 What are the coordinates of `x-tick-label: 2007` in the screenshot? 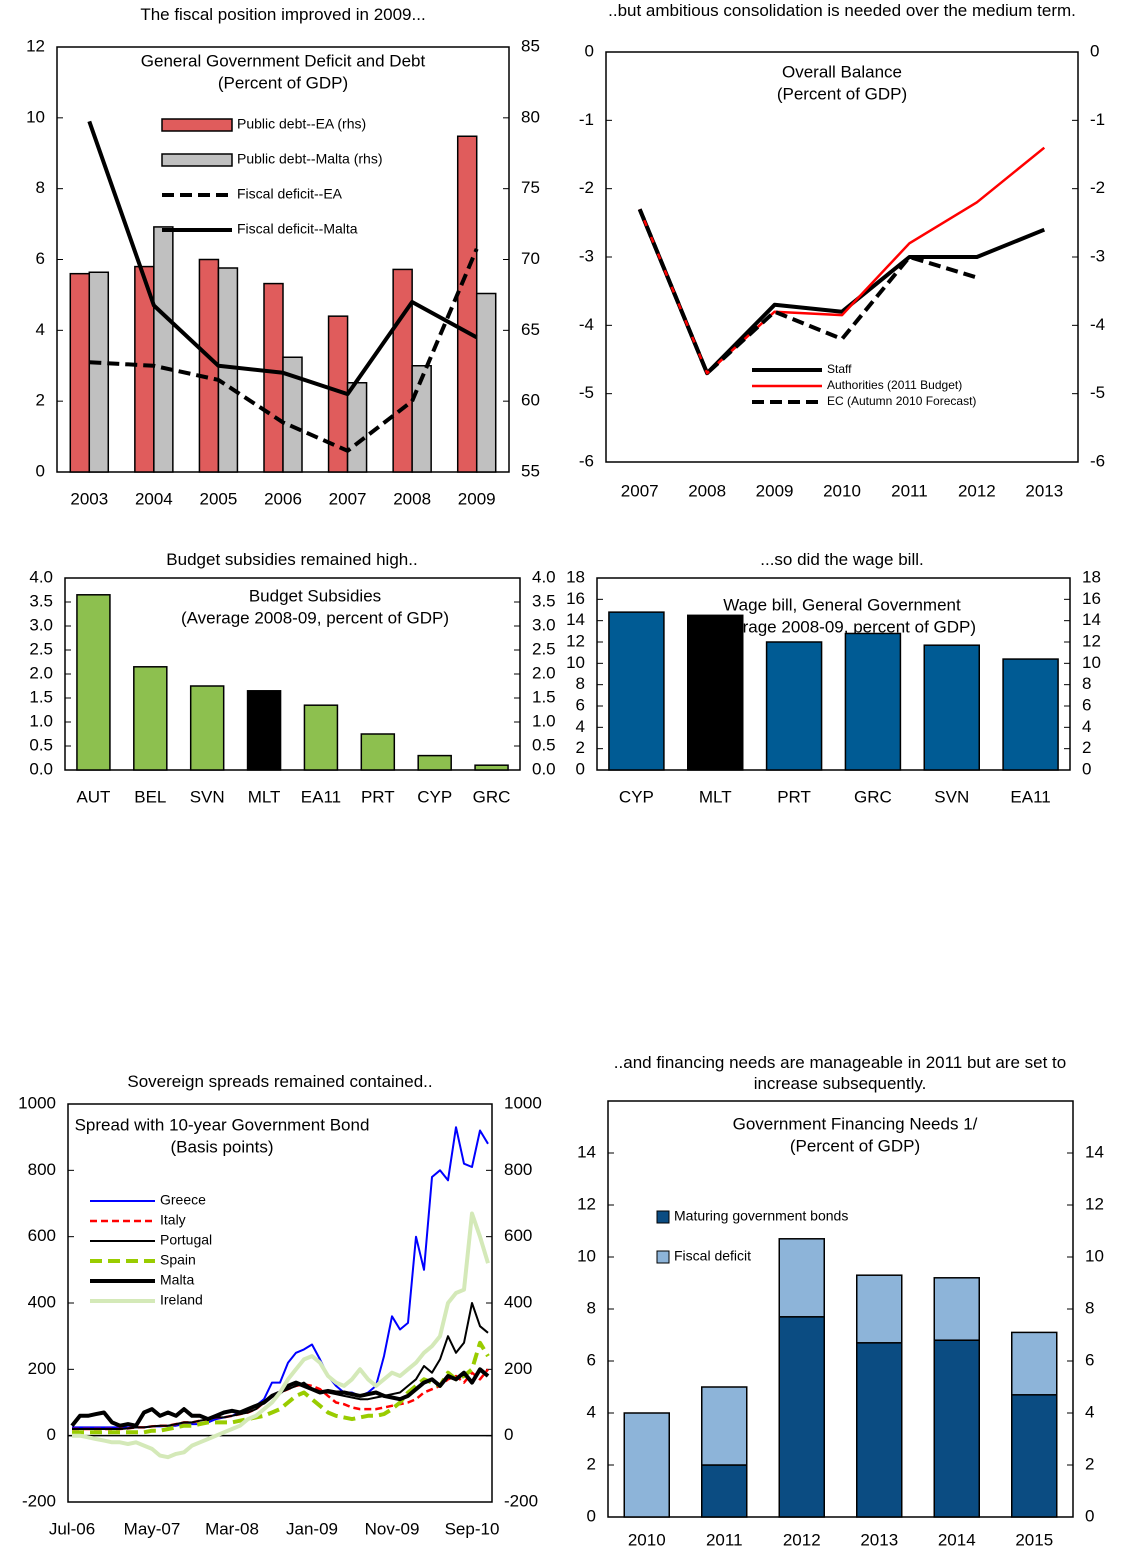 It's located at (640, 490).